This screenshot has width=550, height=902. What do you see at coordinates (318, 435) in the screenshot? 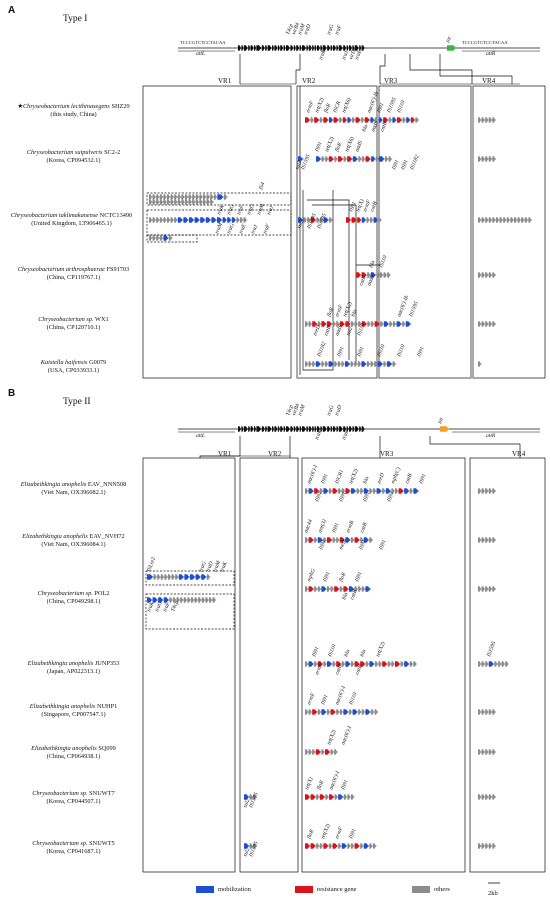
I see `backbone-b-label-3: traK` at bounding box center [318, 435].